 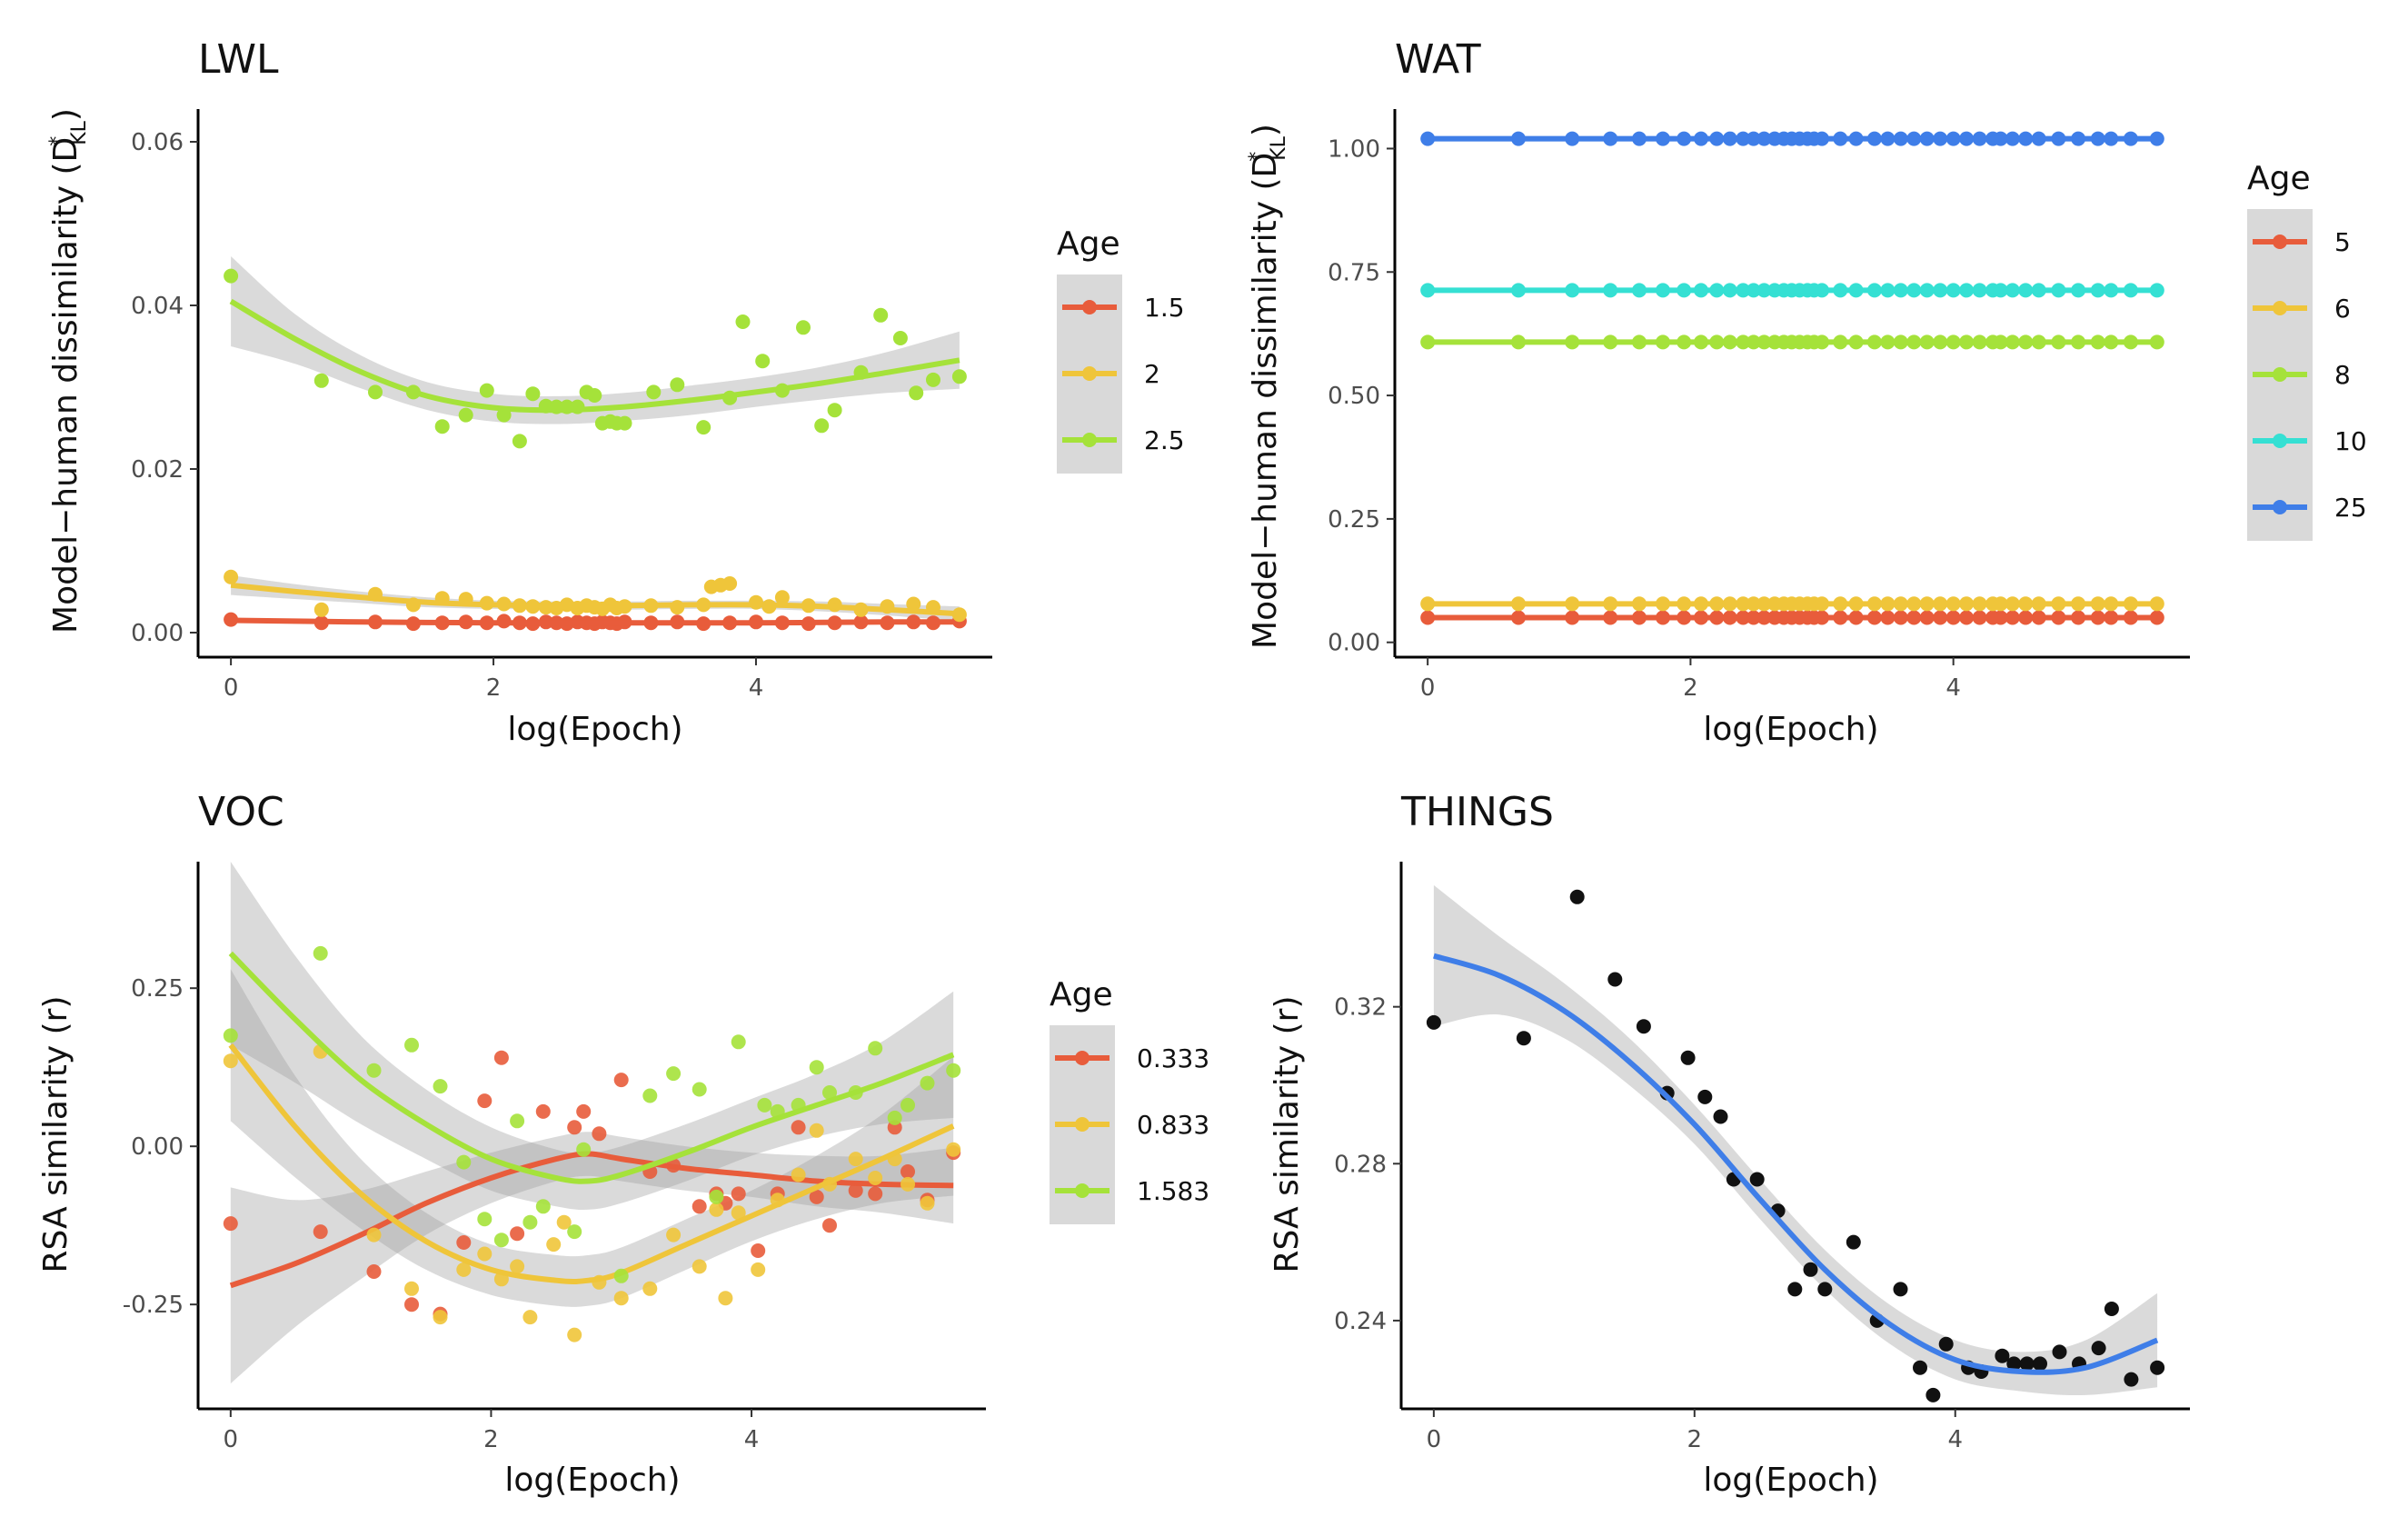 What do you see at coordinates (158, 307) in the screenshot?
I see `y-tick-label-lwl: 0.04` at bounding box center [158, 307].